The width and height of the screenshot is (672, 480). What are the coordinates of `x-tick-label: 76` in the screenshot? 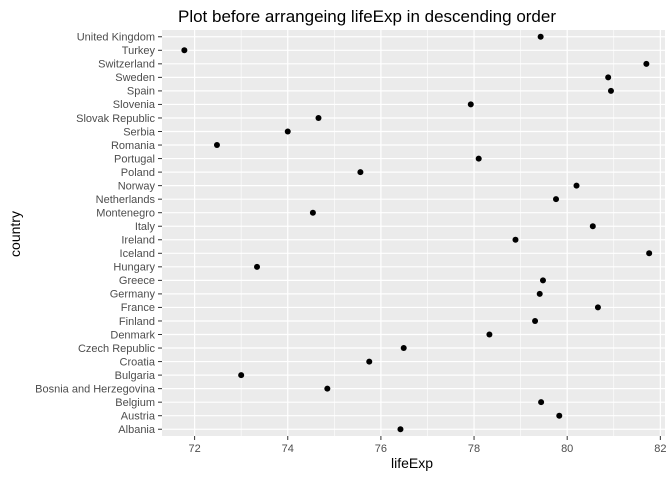 It's located at (381, 449).